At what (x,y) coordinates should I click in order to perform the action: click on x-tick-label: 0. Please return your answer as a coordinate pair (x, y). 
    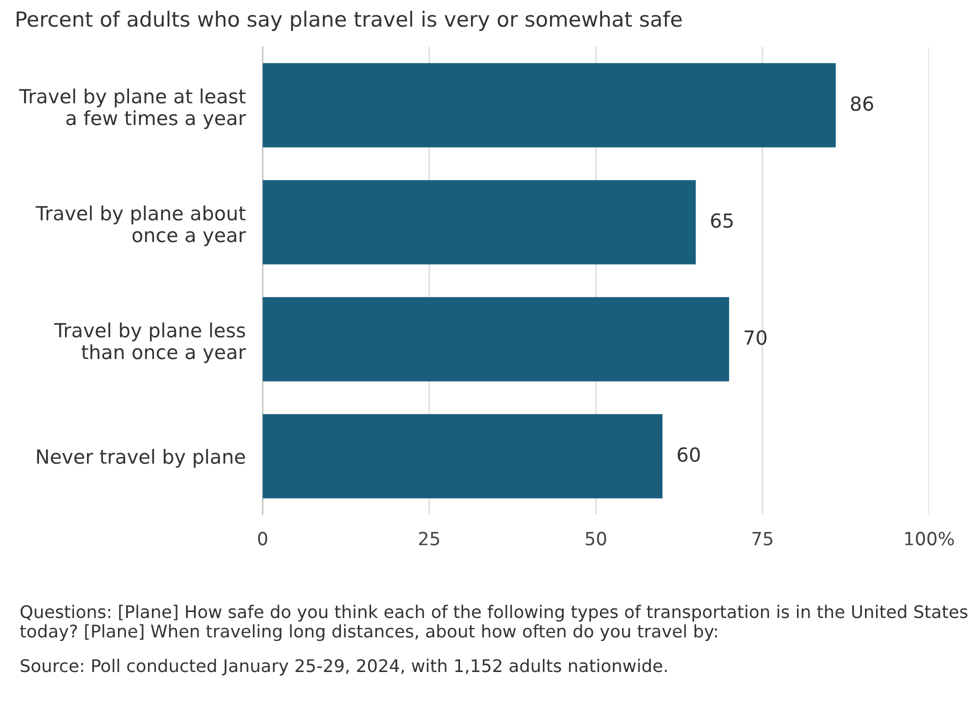
    Looking at the image, I should click on (263, 539).